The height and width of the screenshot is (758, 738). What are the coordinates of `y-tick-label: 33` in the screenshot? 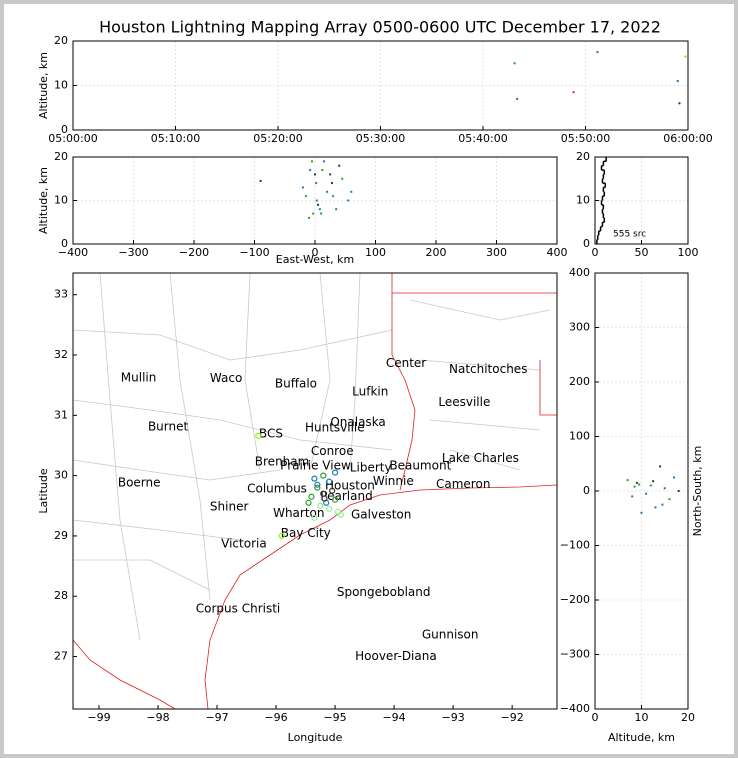 It's located at (61, 294).